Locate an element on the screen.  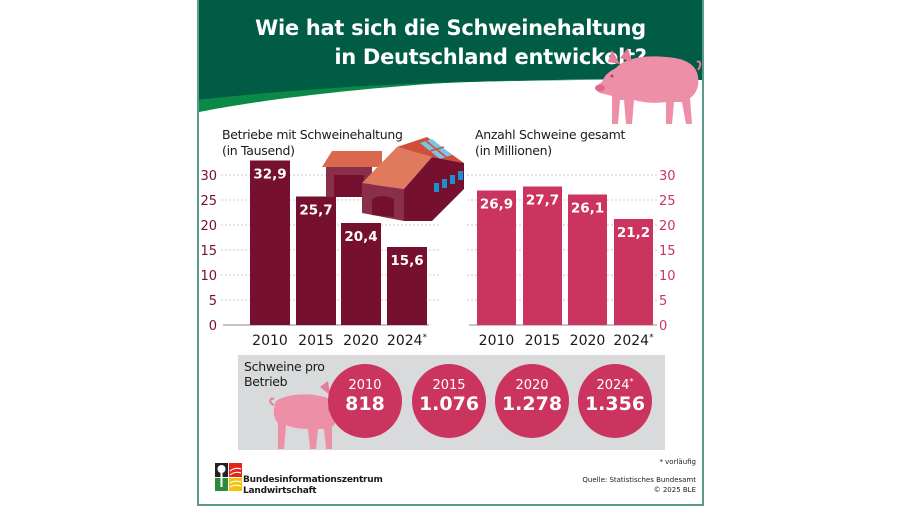
pigs-bar-2020 is located at coordinates (587, 259).